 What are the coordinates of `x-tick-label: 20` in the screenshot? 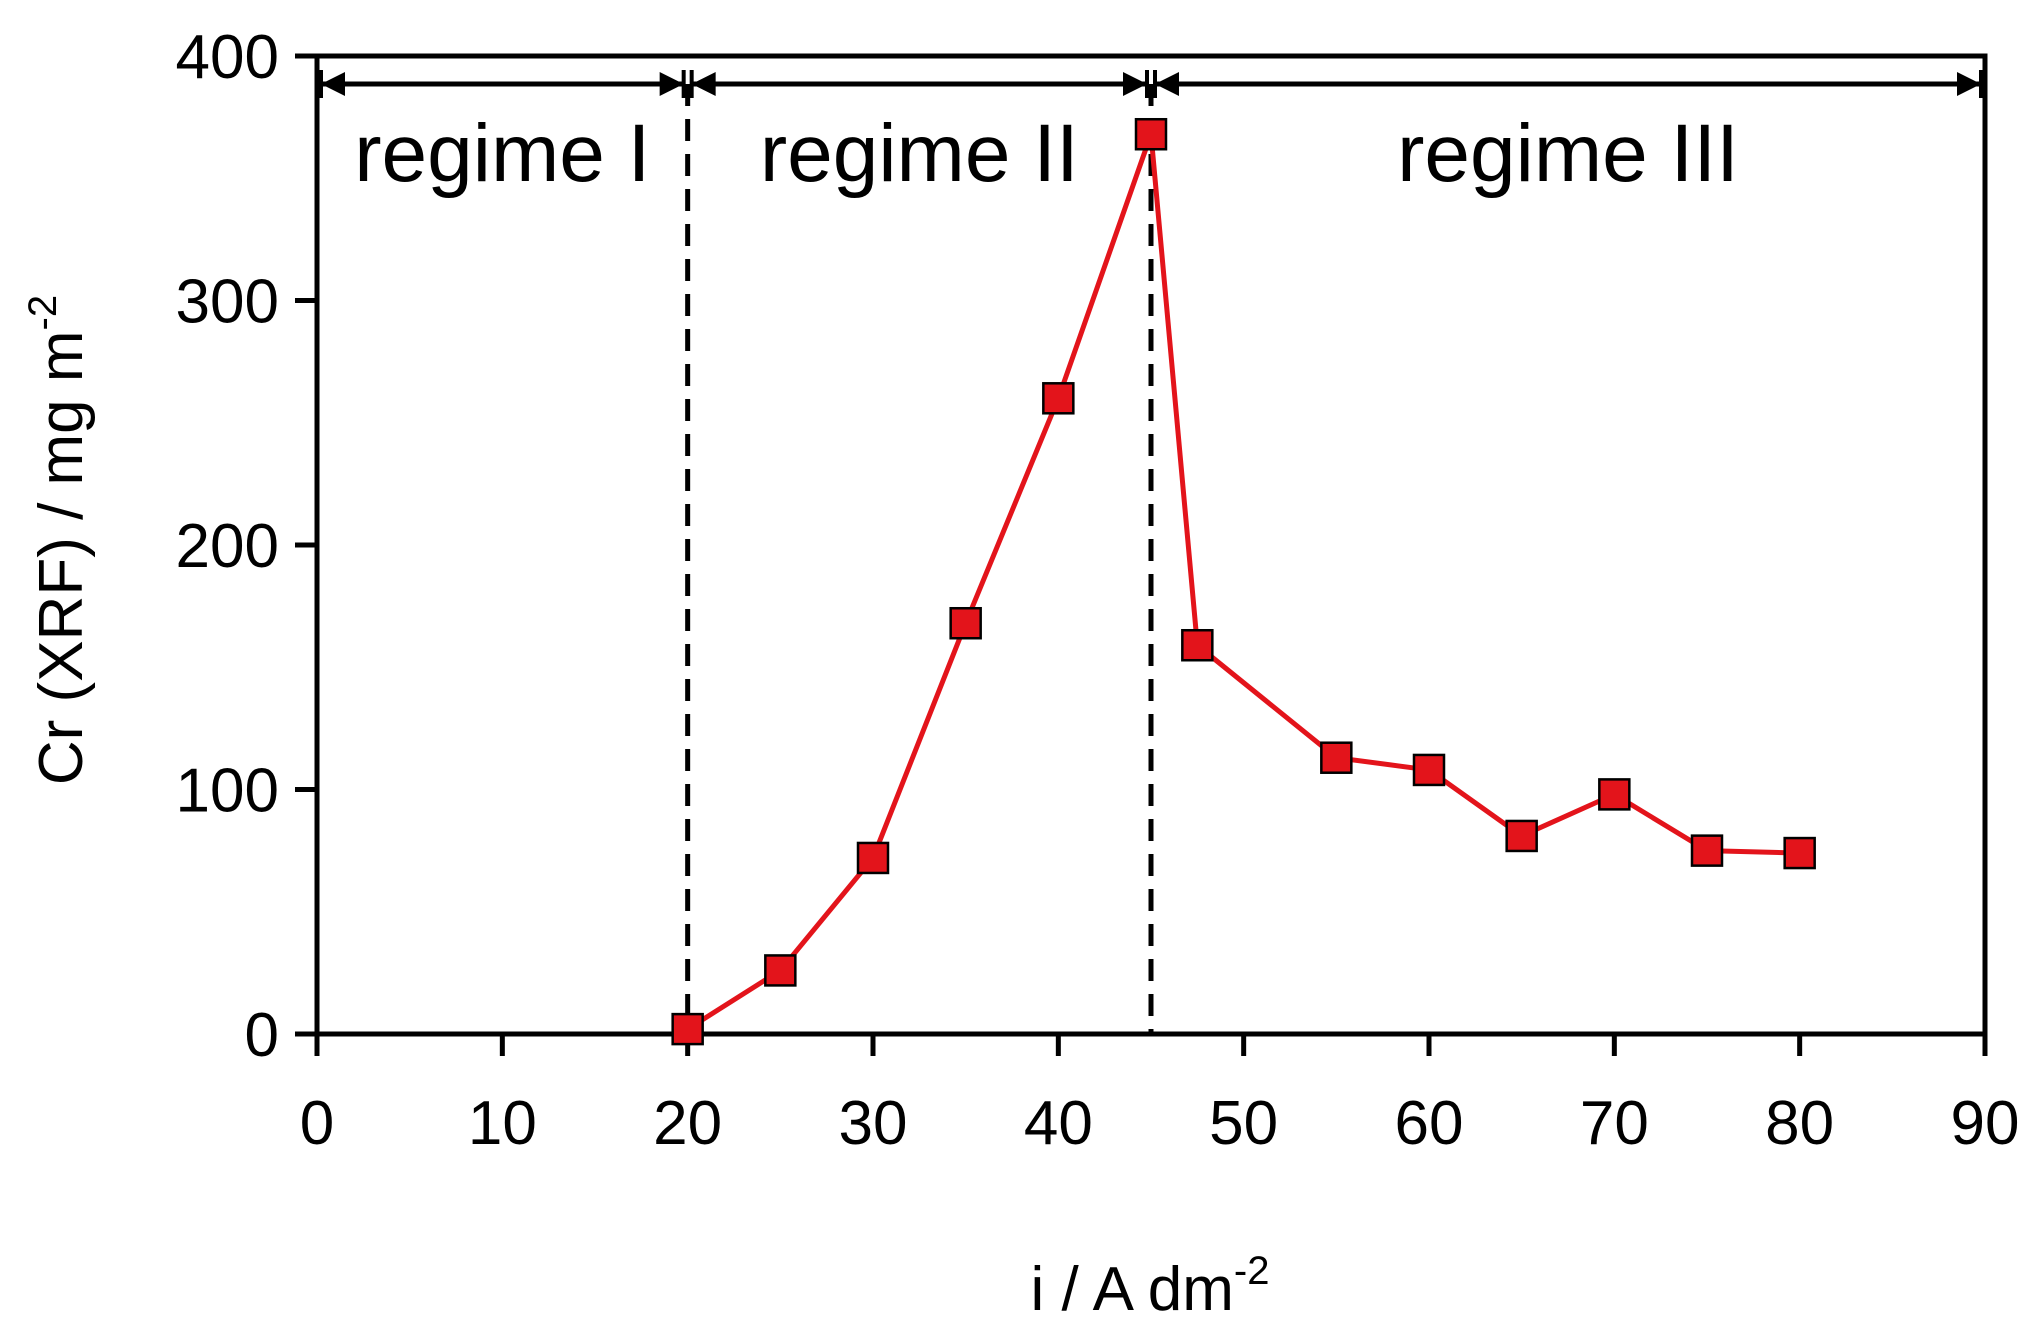 It's located at (687, 1123).